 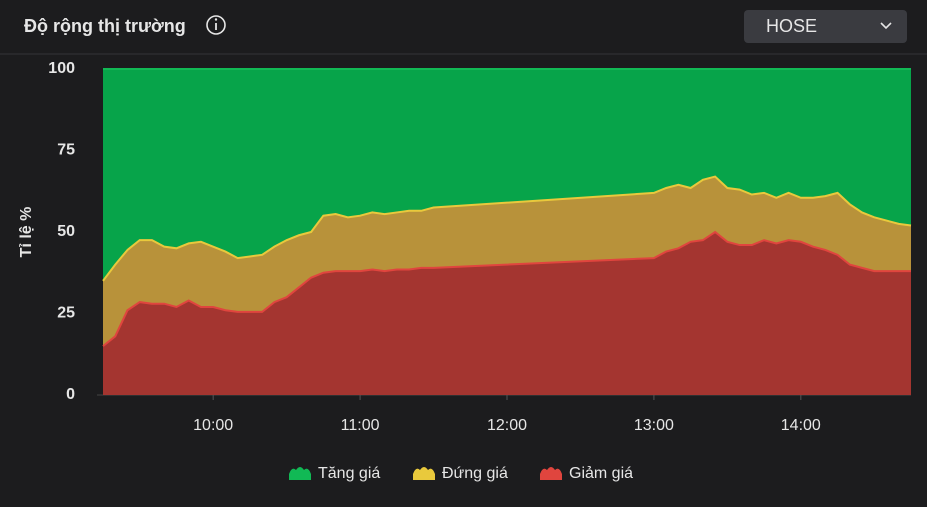 I want to click on legend-item: Đứng giá, so click(x=460, y=473).